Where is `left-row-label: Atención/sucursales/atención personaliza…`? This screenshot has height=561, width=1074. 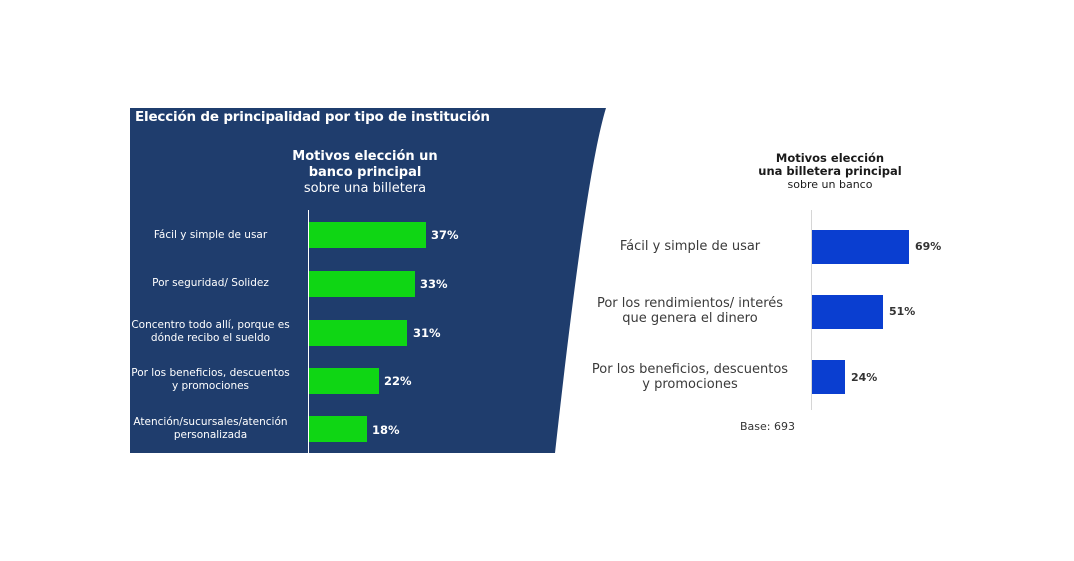
left-row-label: Atención/sucursales/atención personaliza… is located at coordinates (210, 429).